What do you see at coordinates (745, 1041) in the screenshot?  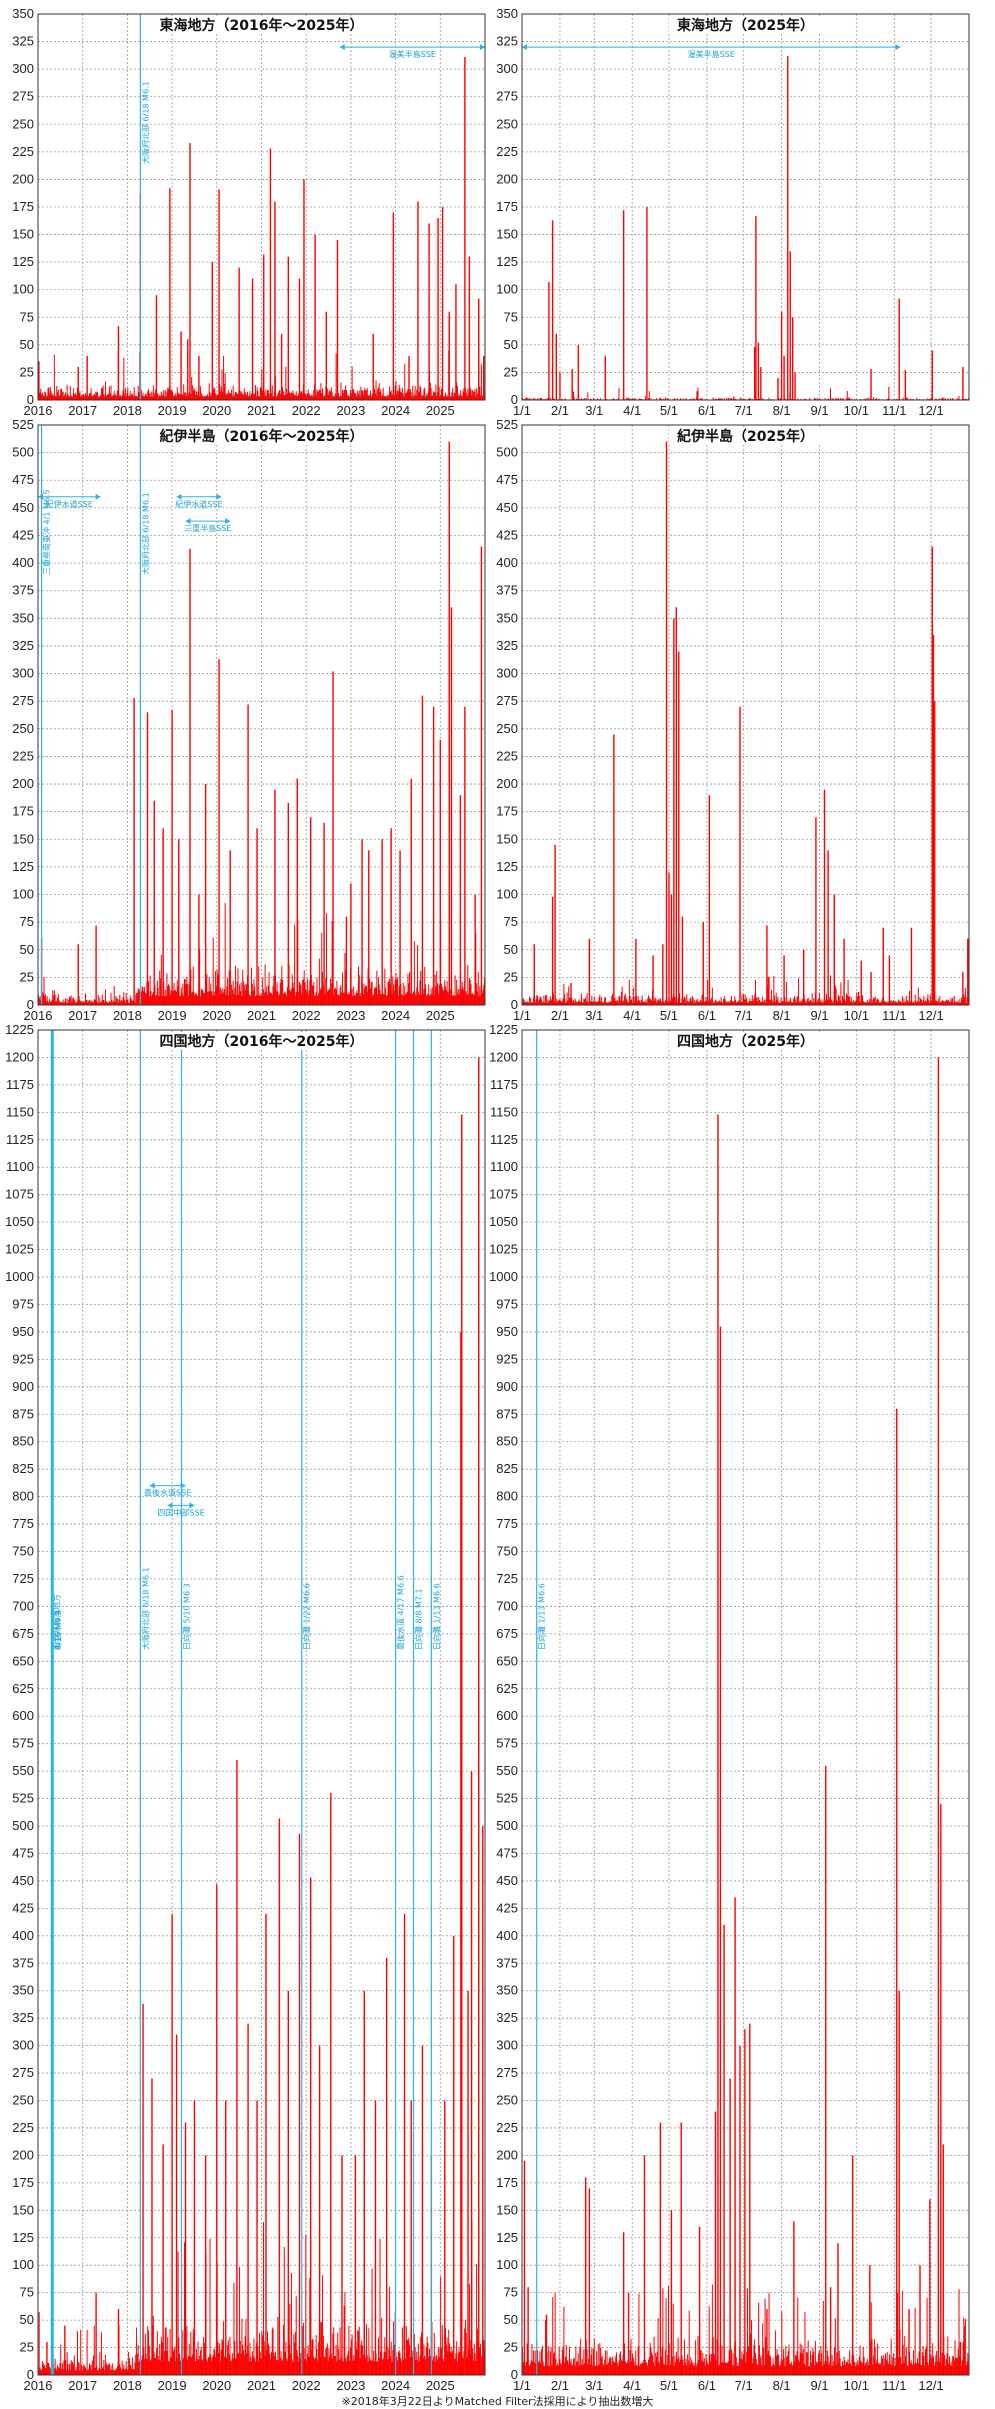 I see `chart-title: 四国地方（2025年）` at bounding box center [745, 1041].